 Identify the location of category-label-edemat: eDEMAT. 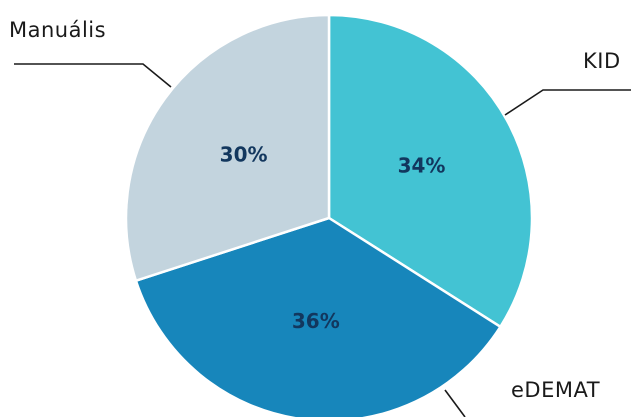
(555, 390).